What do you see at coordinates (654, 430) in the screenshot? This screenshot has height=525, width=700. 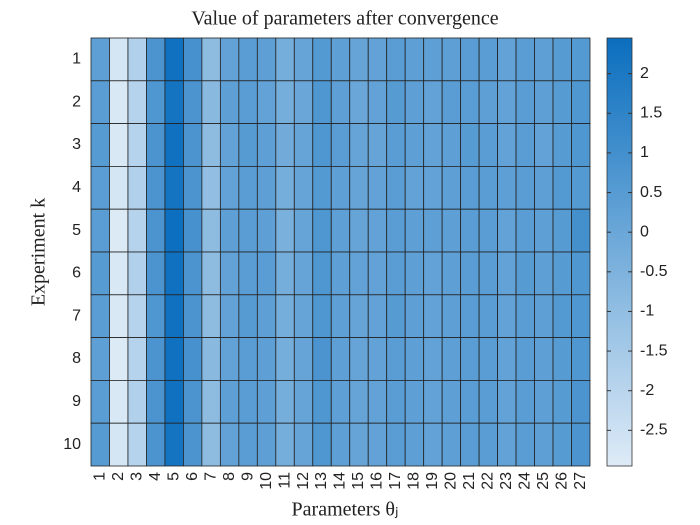 I see `colorbar-tick-label: -2.5` at bounding box center [654, 430].